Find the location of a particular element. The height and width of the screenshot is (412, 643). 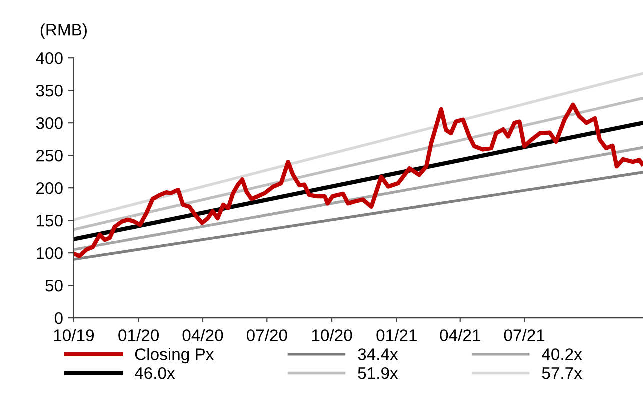

y-tick-label: 400 is located at coordinates (49, 58).